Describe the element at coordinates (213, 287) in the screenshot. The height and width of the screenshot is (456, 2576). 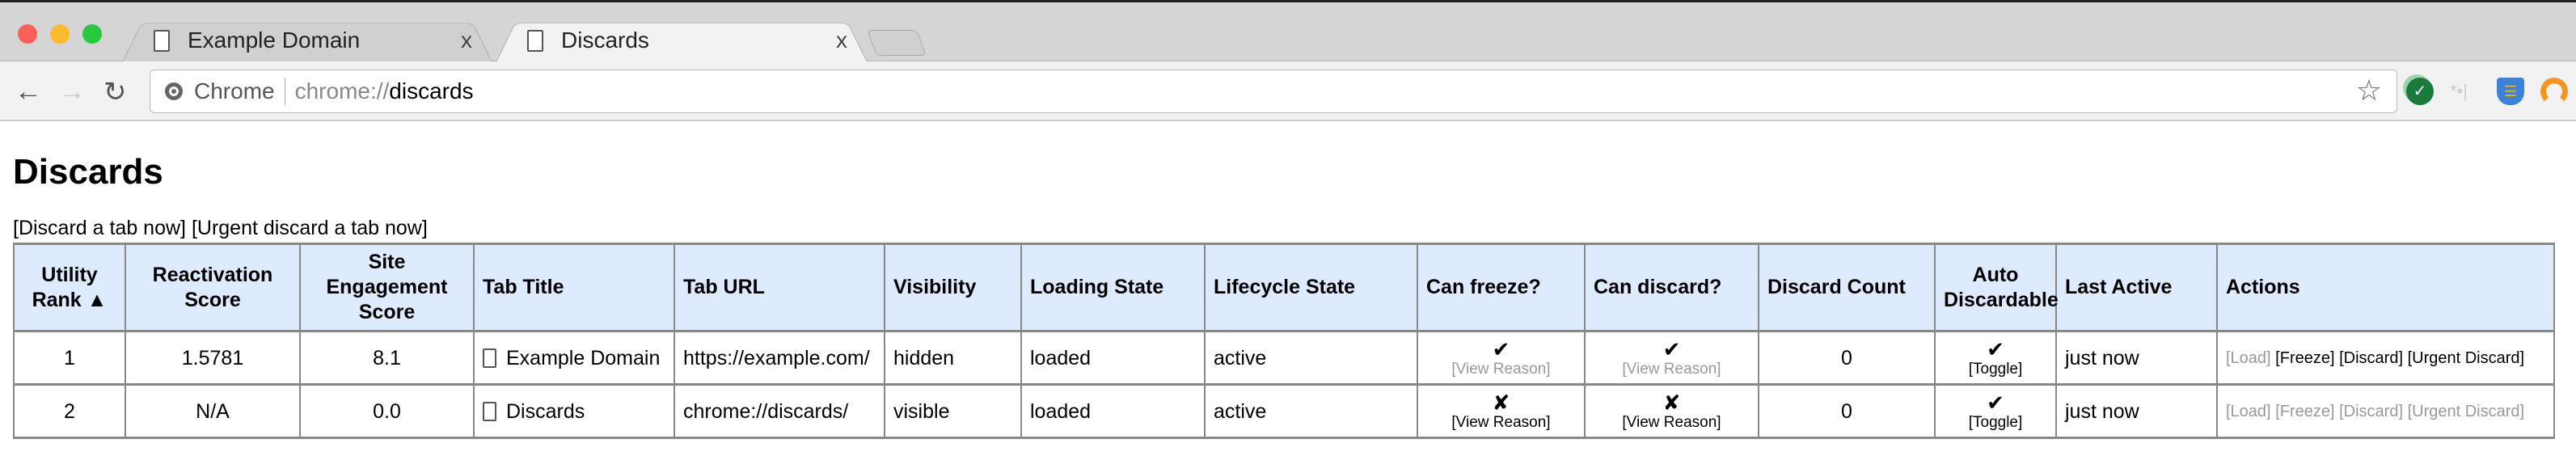
I see `column-header-reactivation-score: Reactivation Score` at that location.